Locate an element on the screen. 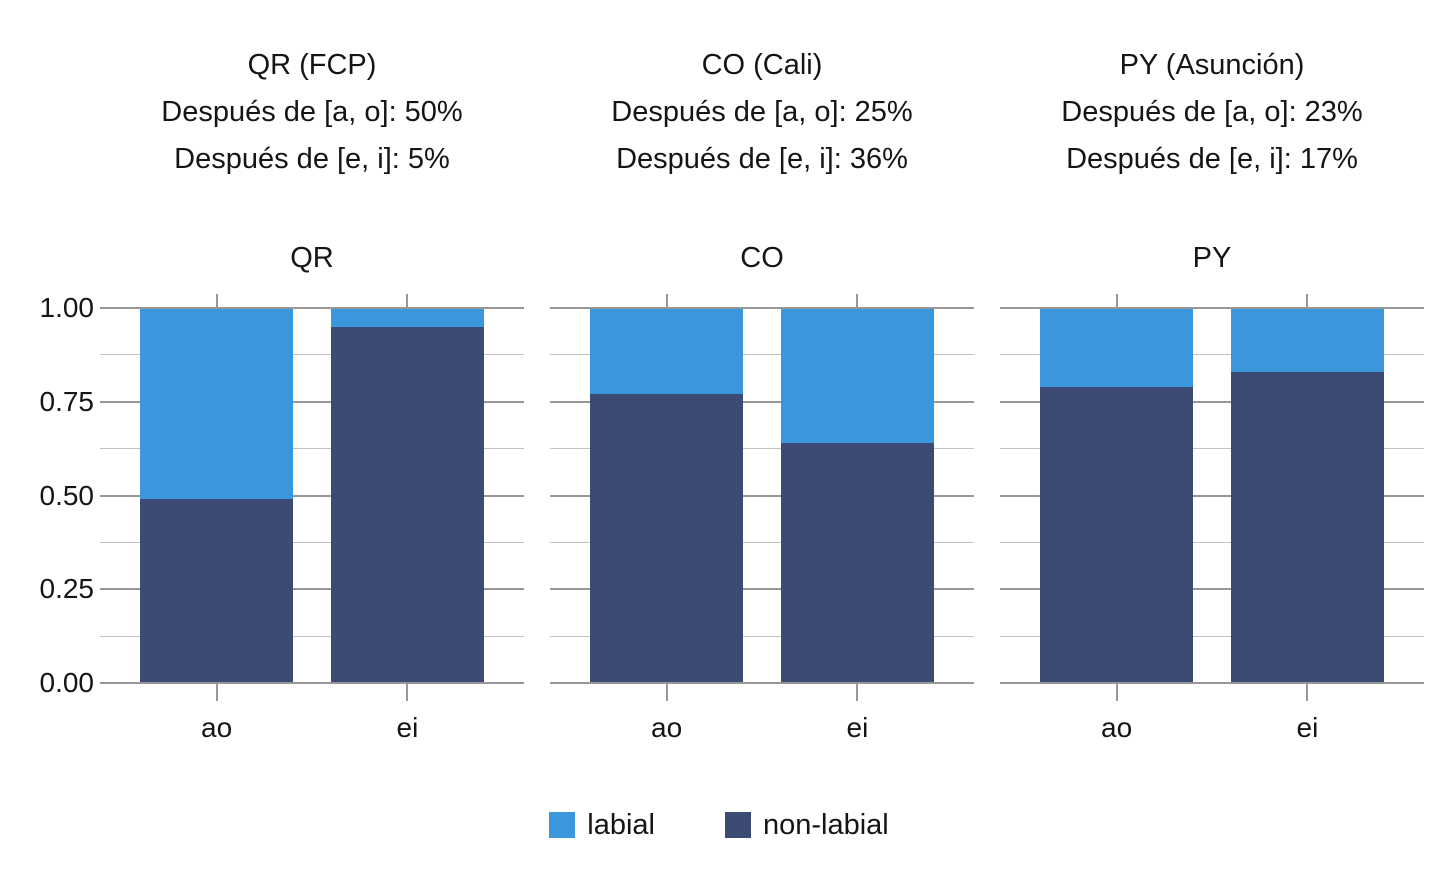  legend-swatch-non-labial is located at coordinates (737, 825).